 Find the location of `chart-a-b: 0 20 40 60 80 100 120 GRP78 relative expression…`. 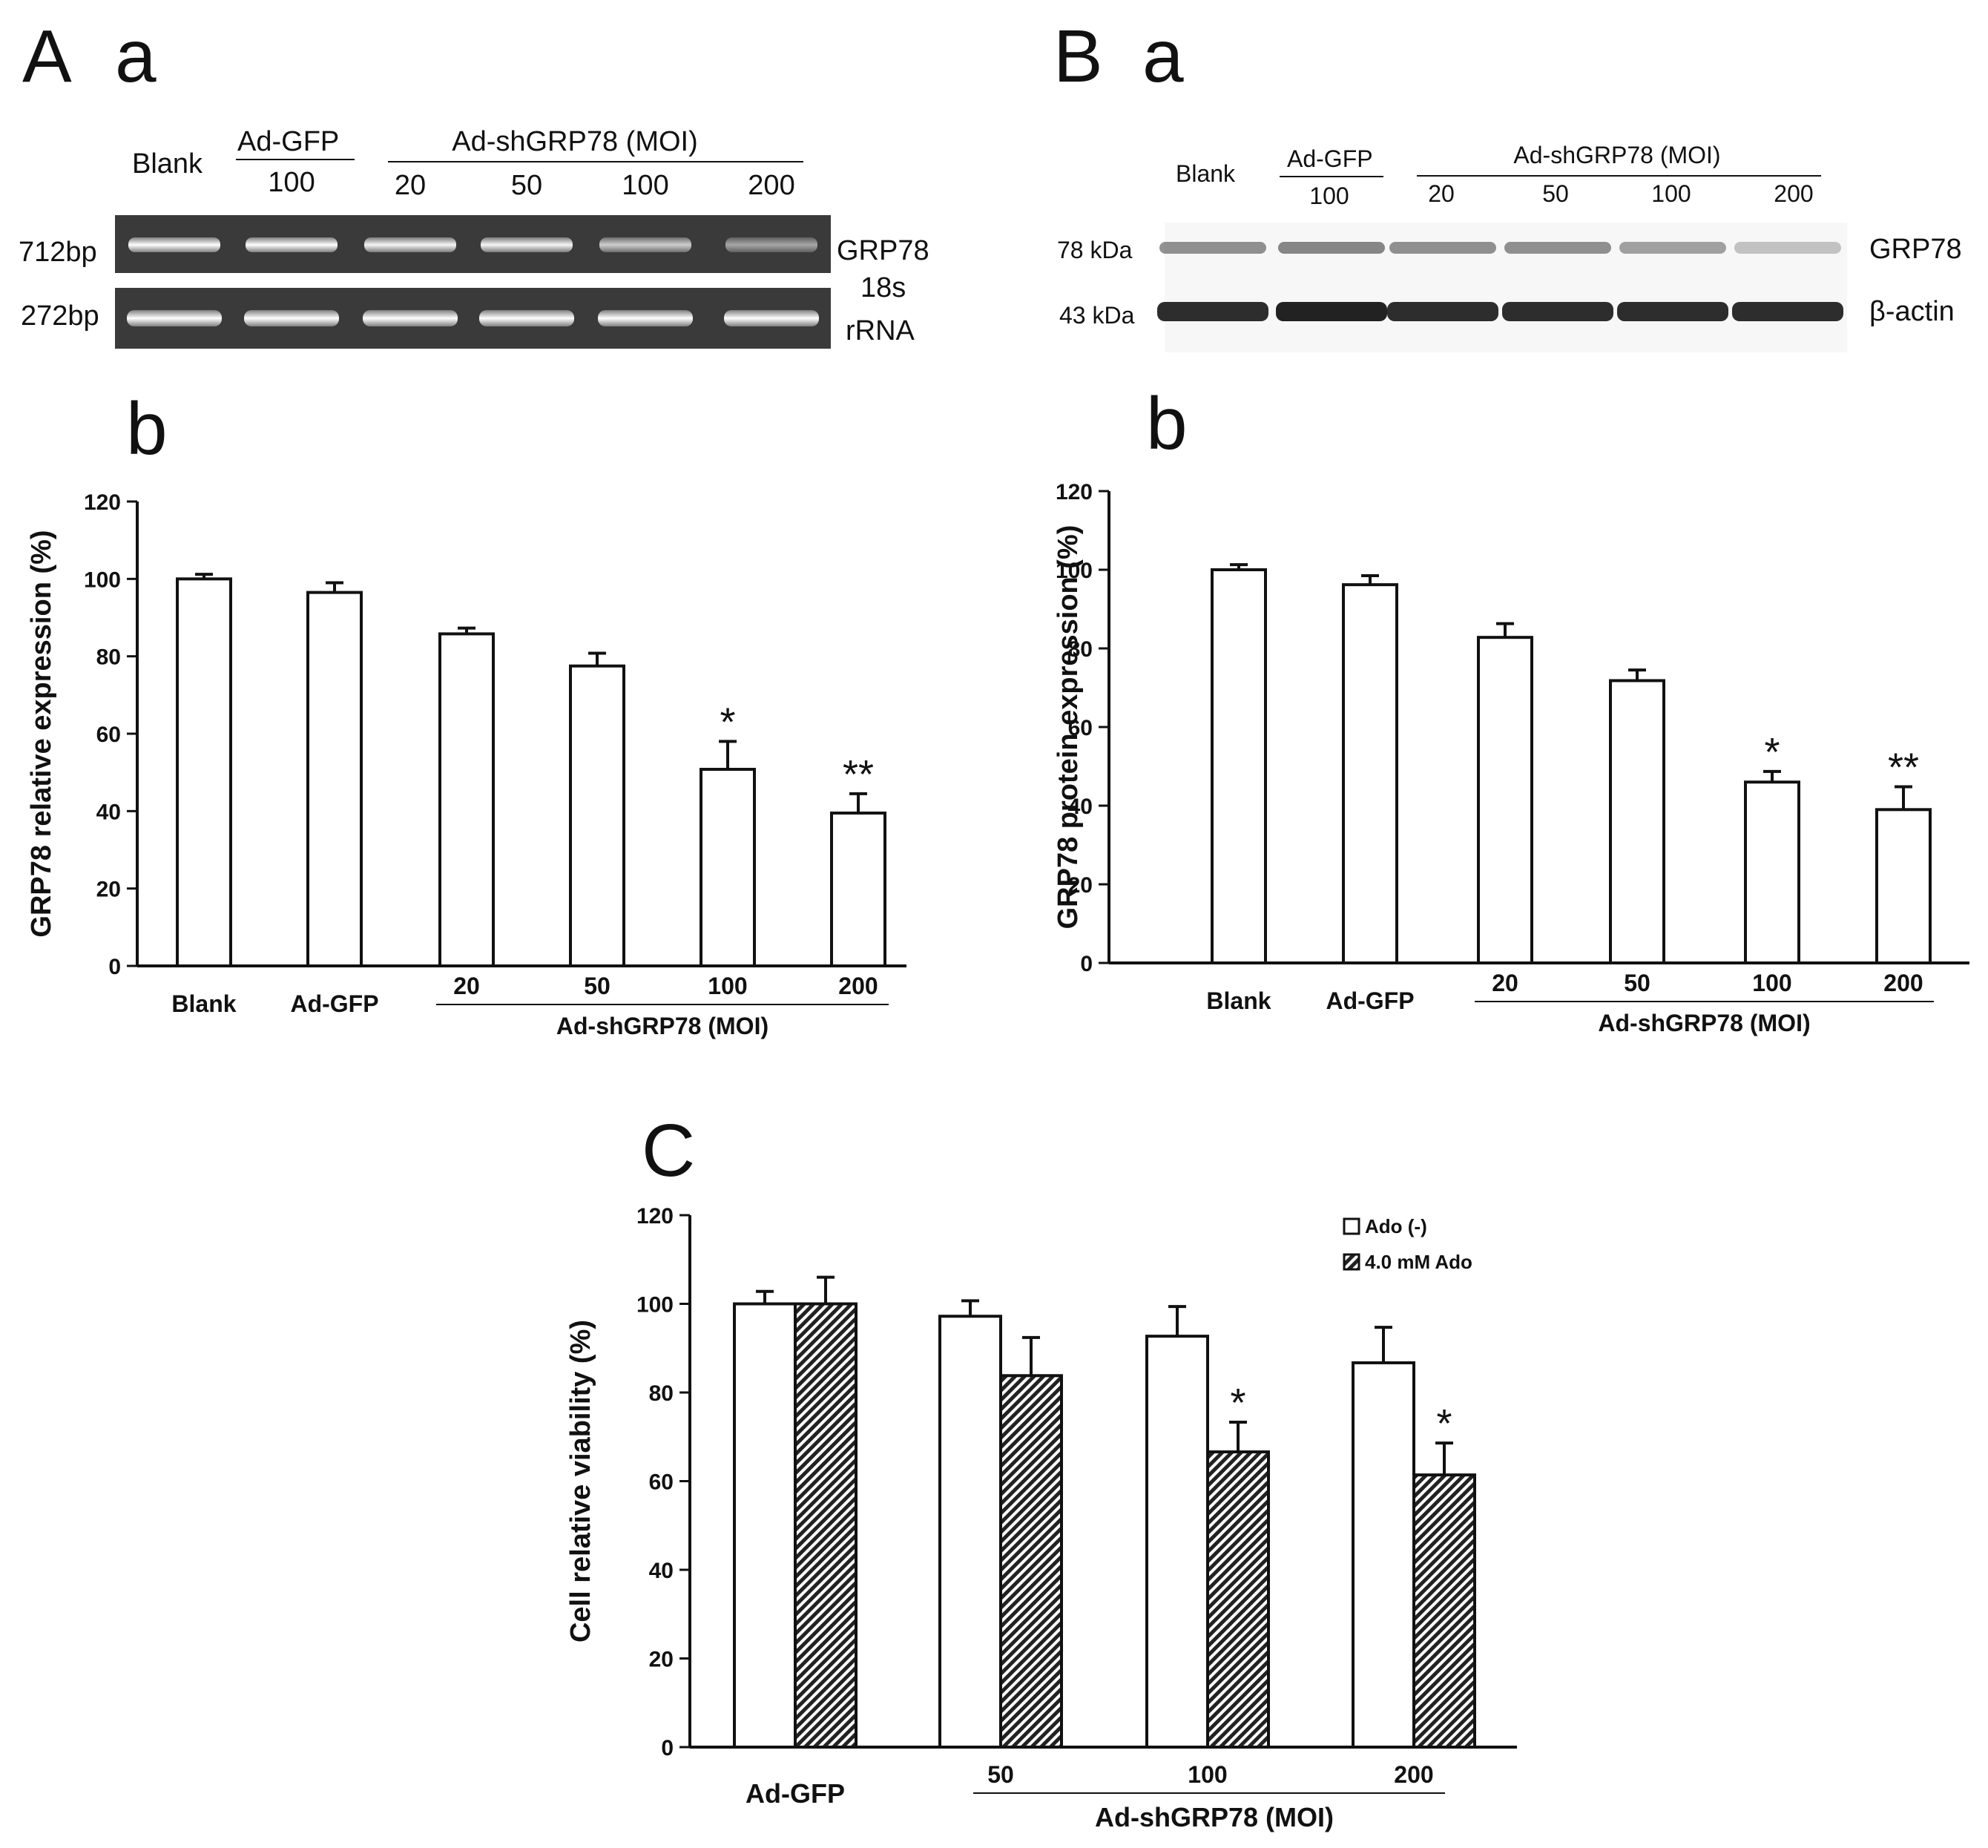

chart-a-b: 0 20 40 60 80 100 120 GRP78 relative expression… is located at coordinates (466, 764).